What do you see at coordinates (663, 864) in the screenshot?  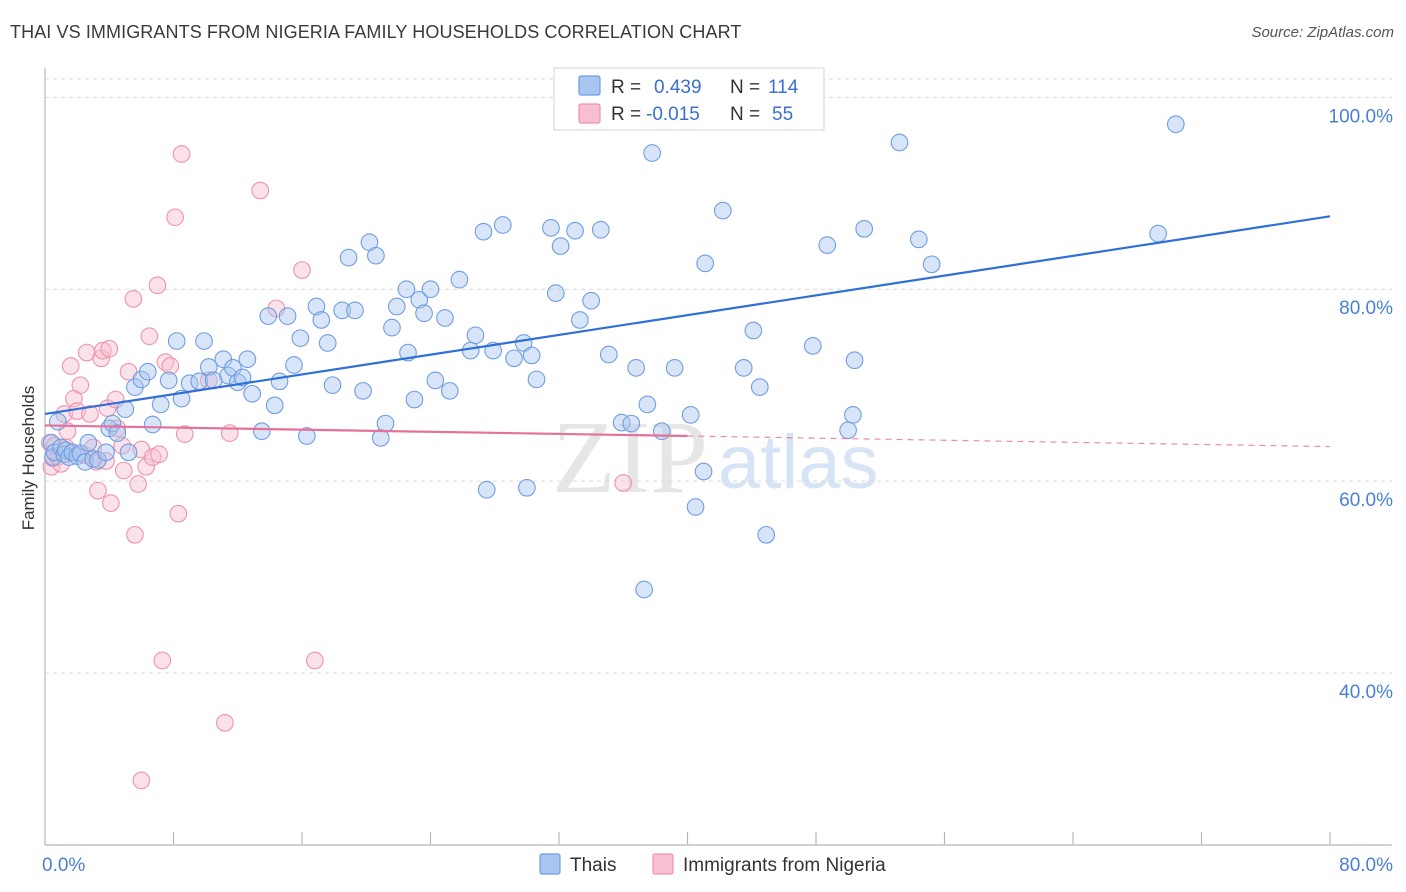 I see `bottom-legend-swatch-nigeria` at bounding box center [663, 864].